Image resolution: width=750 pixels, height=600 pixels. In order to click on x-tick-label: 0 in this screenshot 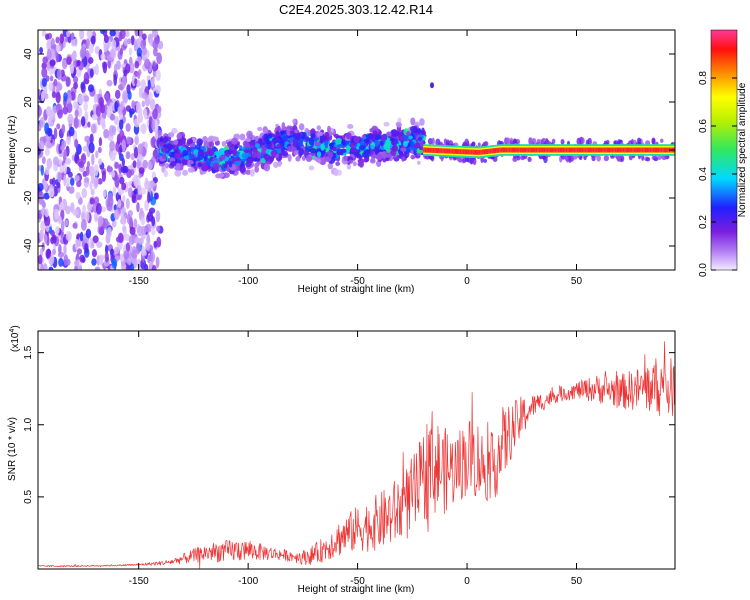, I will do `click(467, 581)`.